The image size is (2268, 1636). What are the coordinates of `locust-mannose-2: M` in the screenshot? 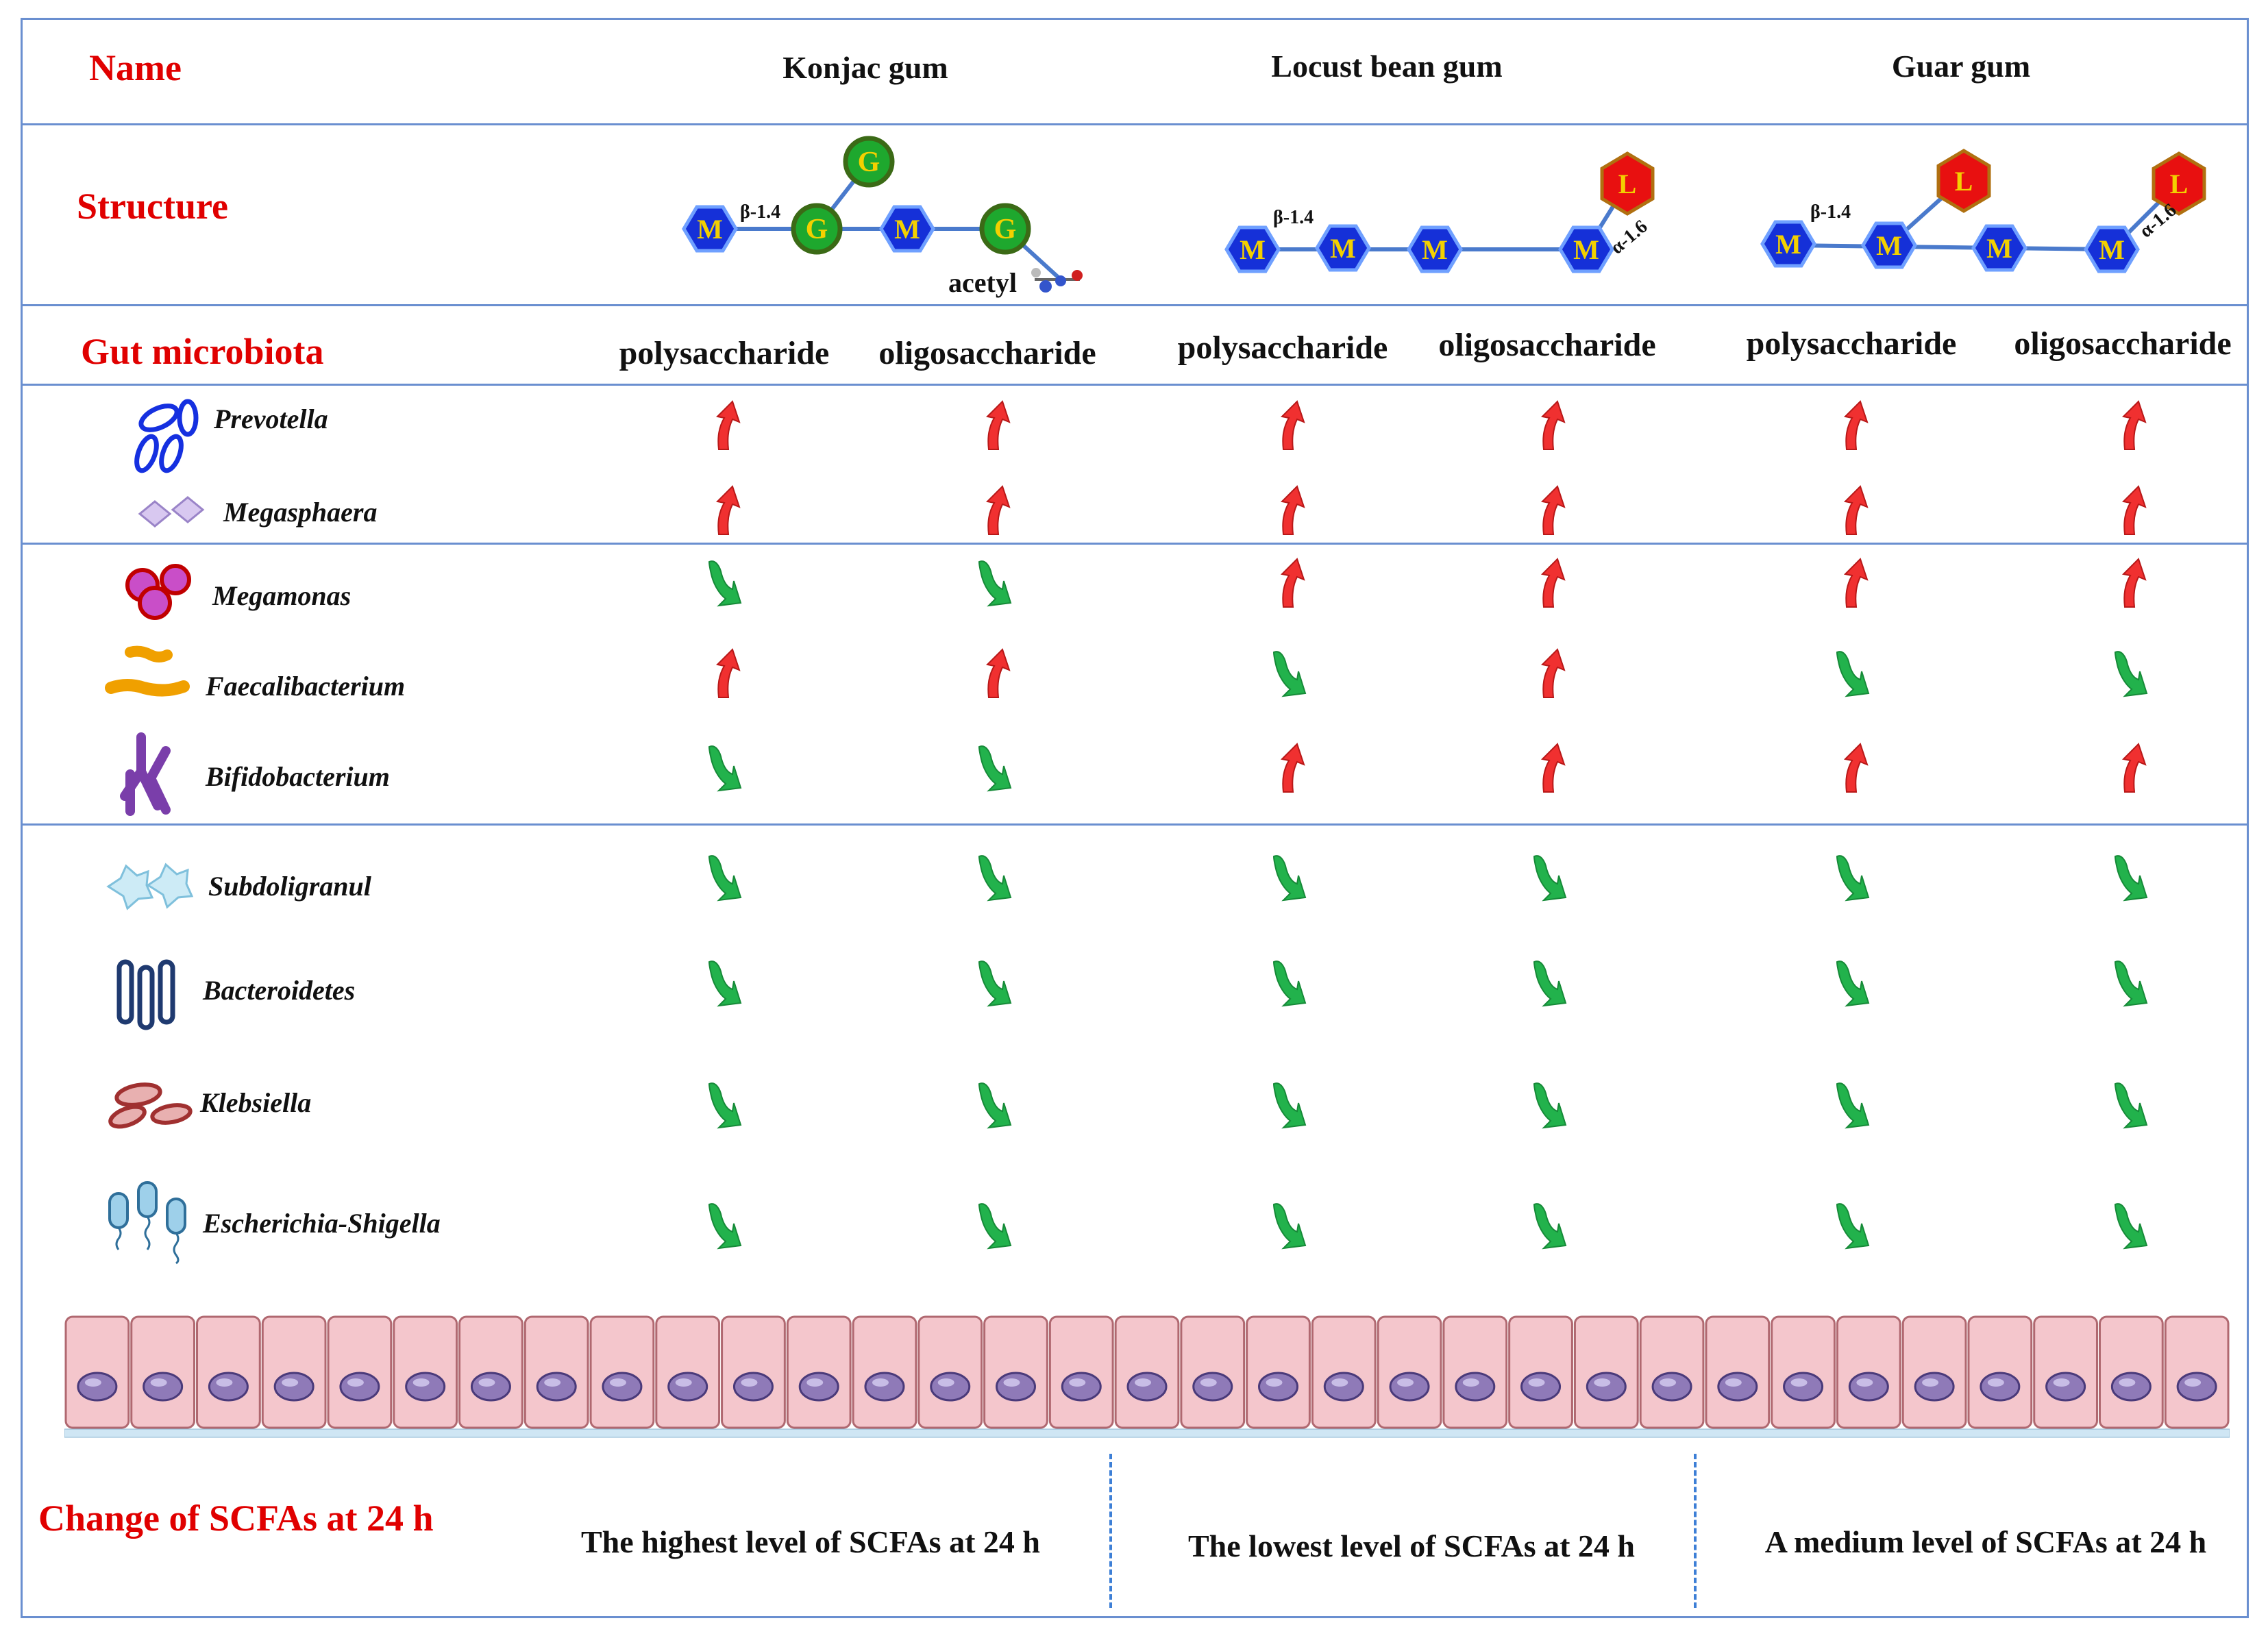 It's located at (1343, 248).